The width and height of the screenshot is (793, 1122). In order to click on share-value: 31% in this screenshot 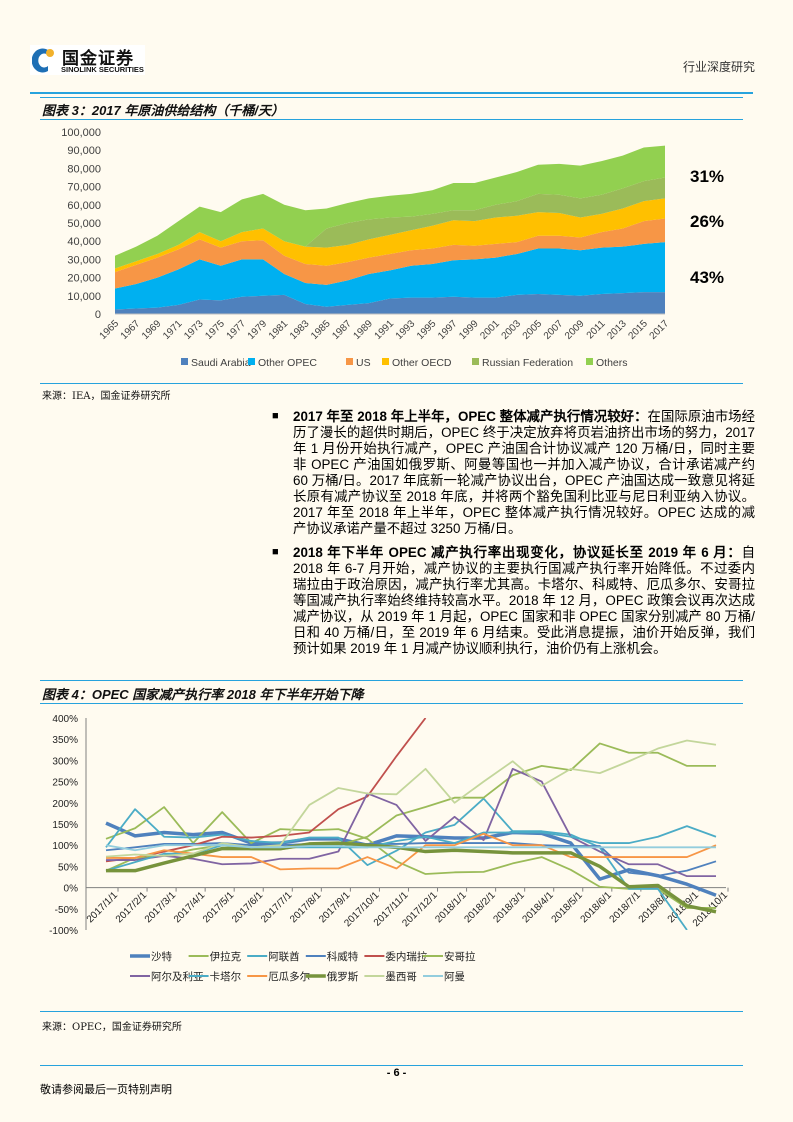, I will do `click(707, 176)`.